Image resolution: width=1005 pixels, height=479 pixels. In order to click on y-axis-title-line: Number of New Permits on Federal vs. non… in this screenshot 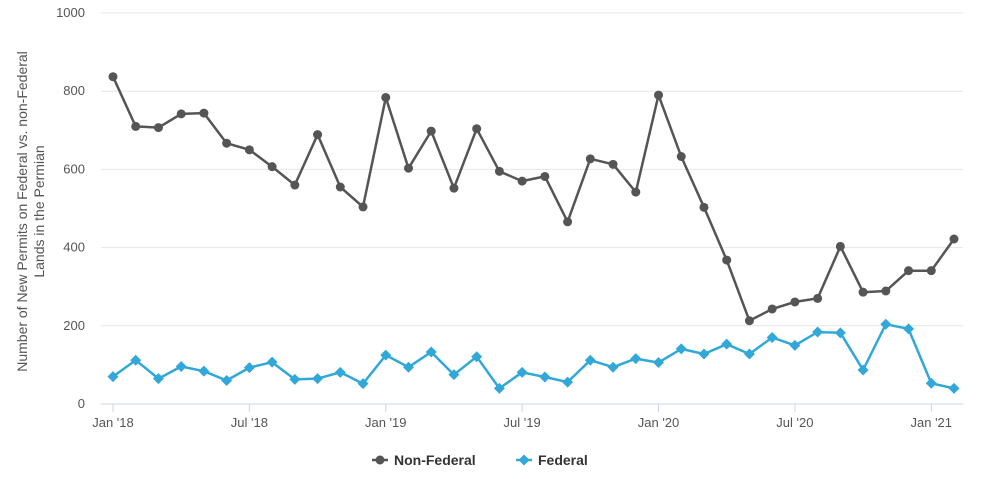, I will do `click(22, 211)`.